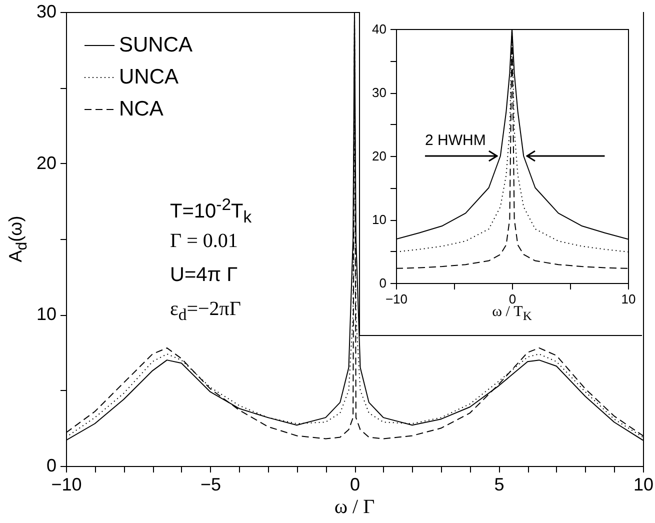  What do you see at coordinates (204, 275) in the screenshot?
I see `annotation: U=4π Γ` at bounding box center [204, 275].